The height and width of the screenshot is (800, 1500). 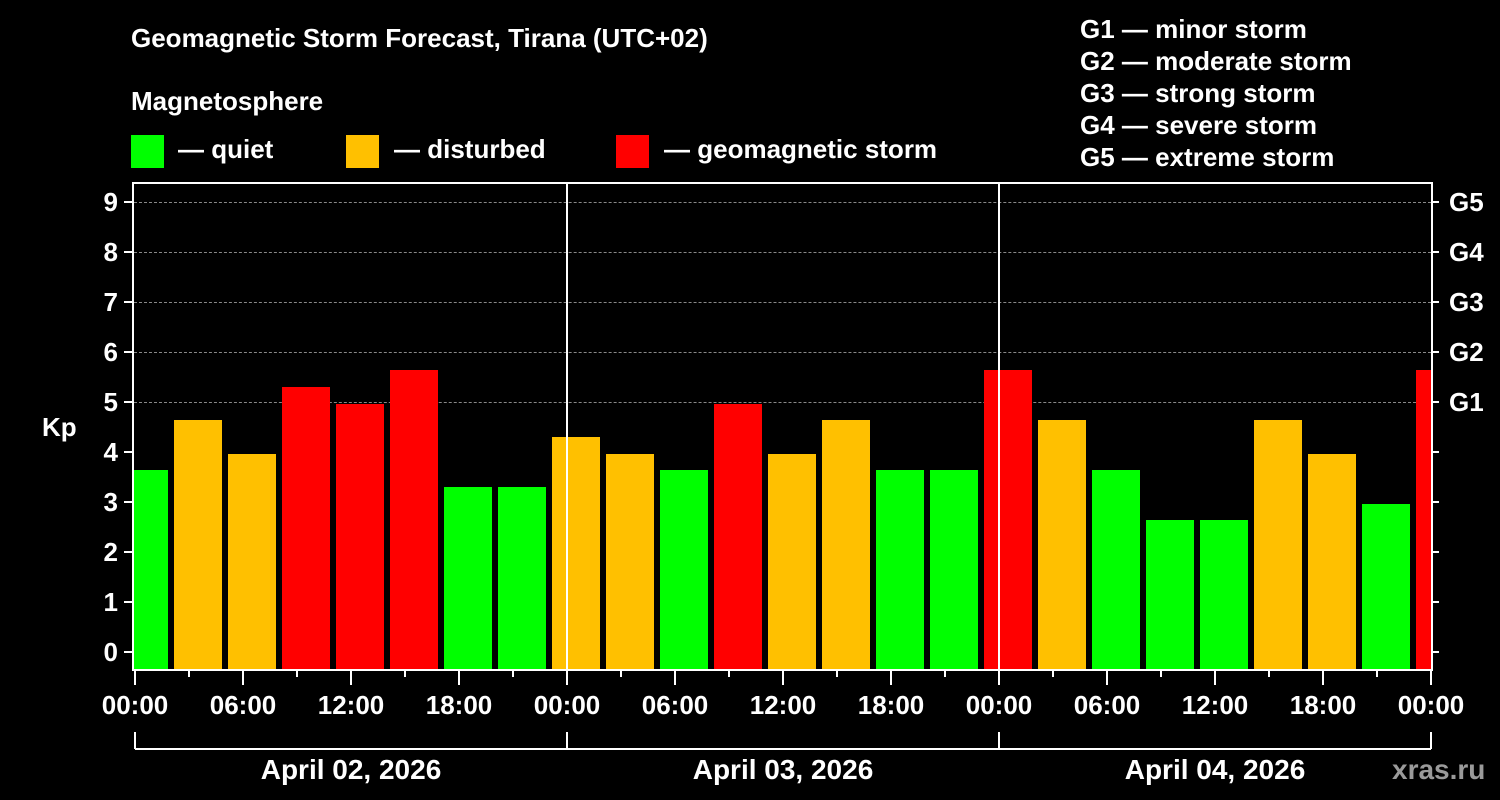 What do you see at coordinates (1466, 302) in the screenshot?
I see `g-scale-label: G3` at bounding box center [1466, 302].